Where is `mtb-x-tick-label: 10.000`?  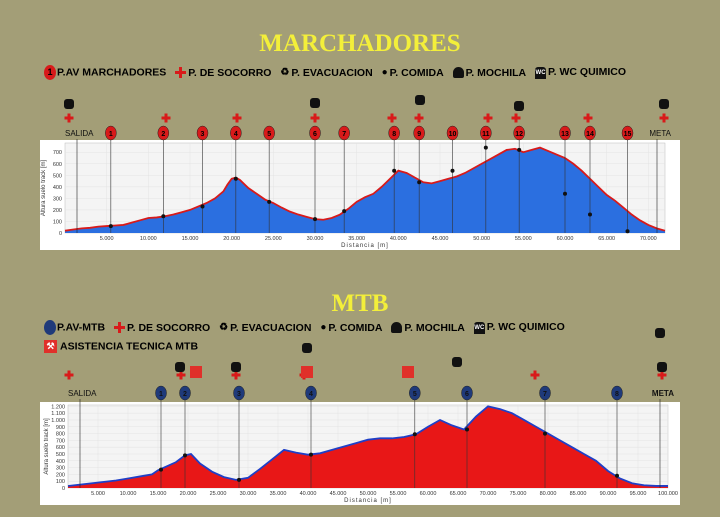 mtb-x-tick-label: 10.000 is located at coordinates (128, 494).